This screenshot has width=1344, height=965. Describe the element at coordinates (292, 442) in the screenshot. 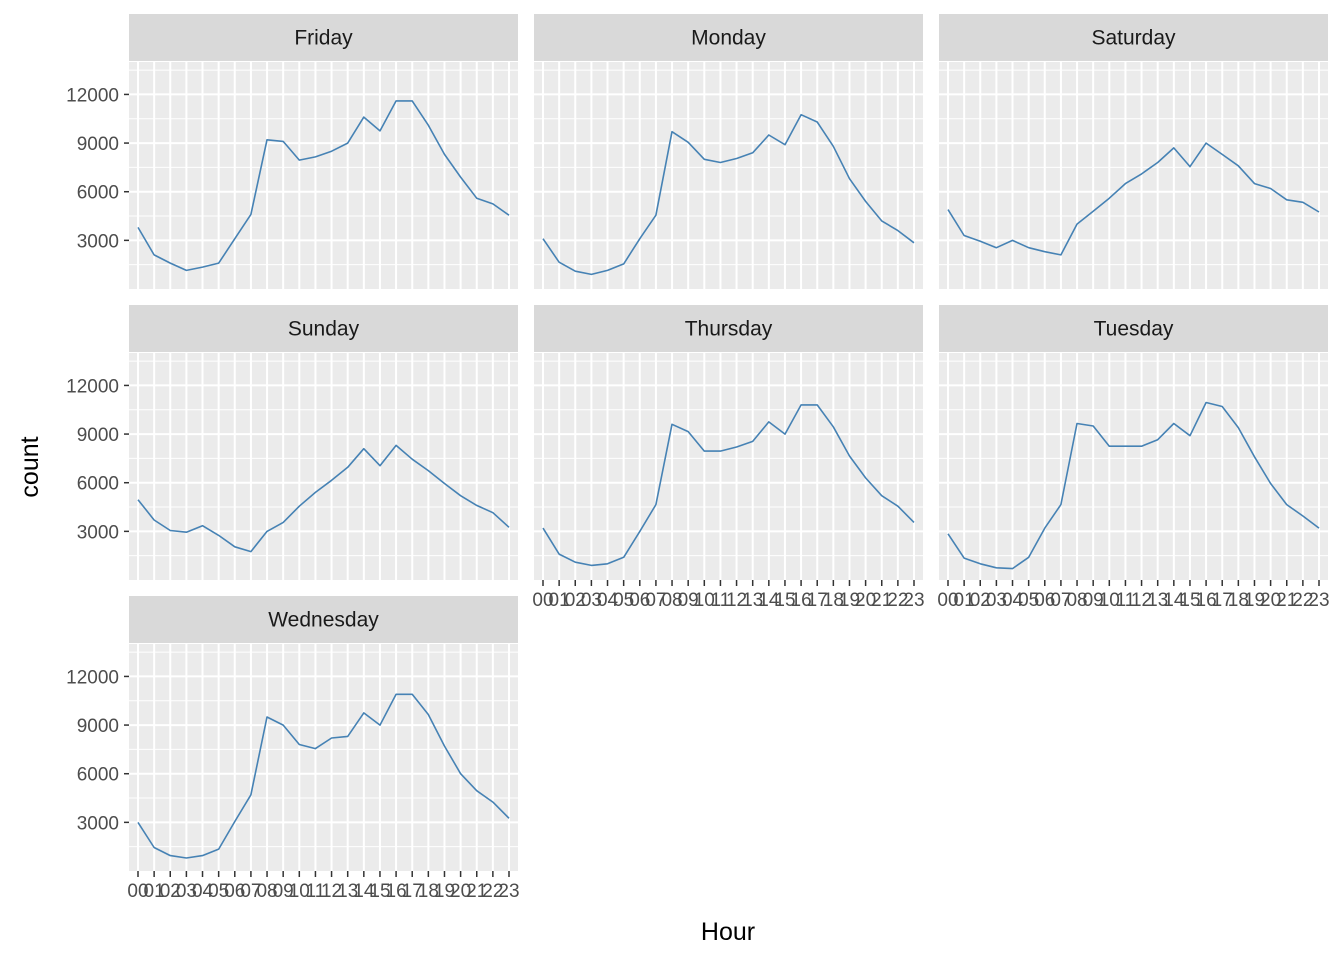

I see `facet-sunday: Sunday 3000 6000 9000 12000` at that location.